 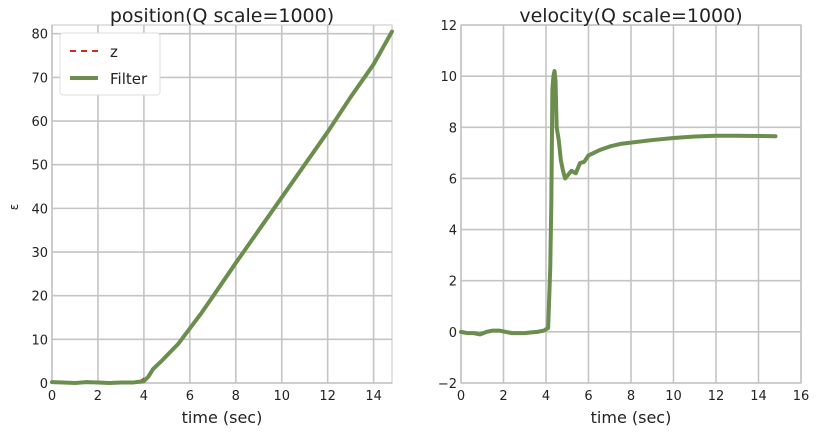 What do you see at coordinates (114, 52) in the screenshot?
I see `legend-label: z` at bounding box center [114, 52].